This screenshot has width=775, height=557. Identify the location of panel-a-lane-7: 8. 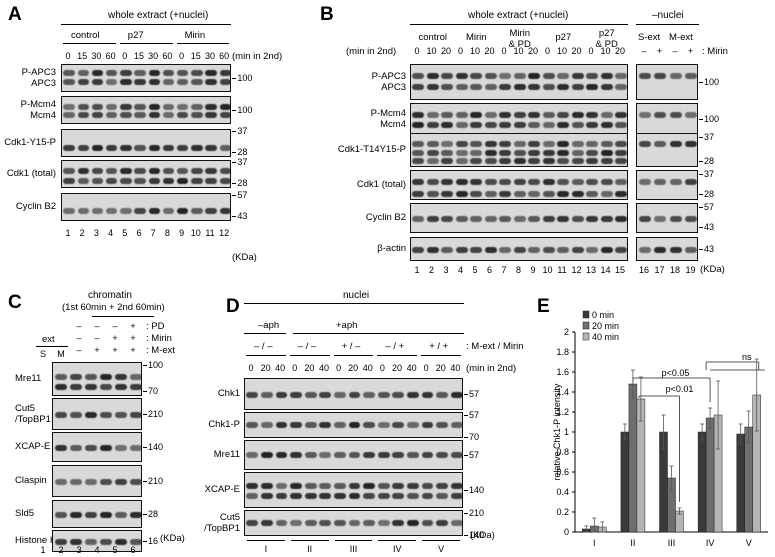
(167, 233).